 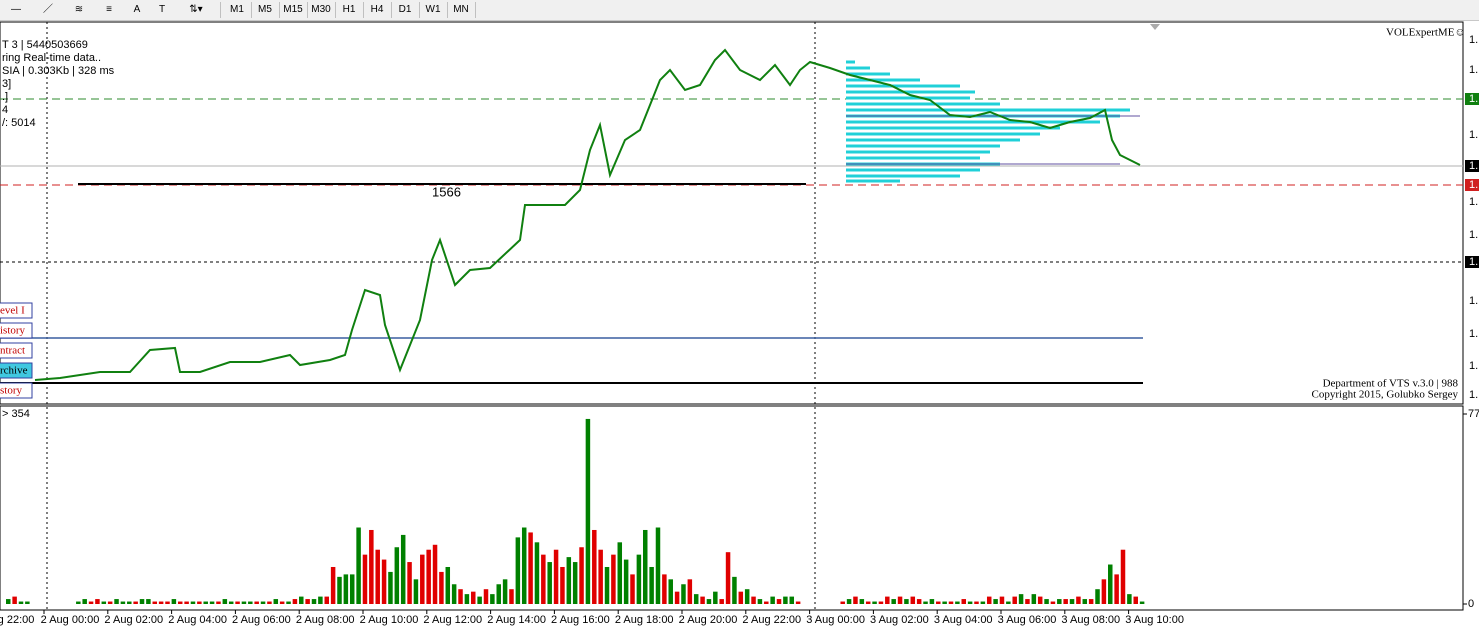 What do you see at coordinates (261, 620) in the screenshot?
I see `x-axis-label: 2 Aug 06:00` at bounding box center [261, 620].